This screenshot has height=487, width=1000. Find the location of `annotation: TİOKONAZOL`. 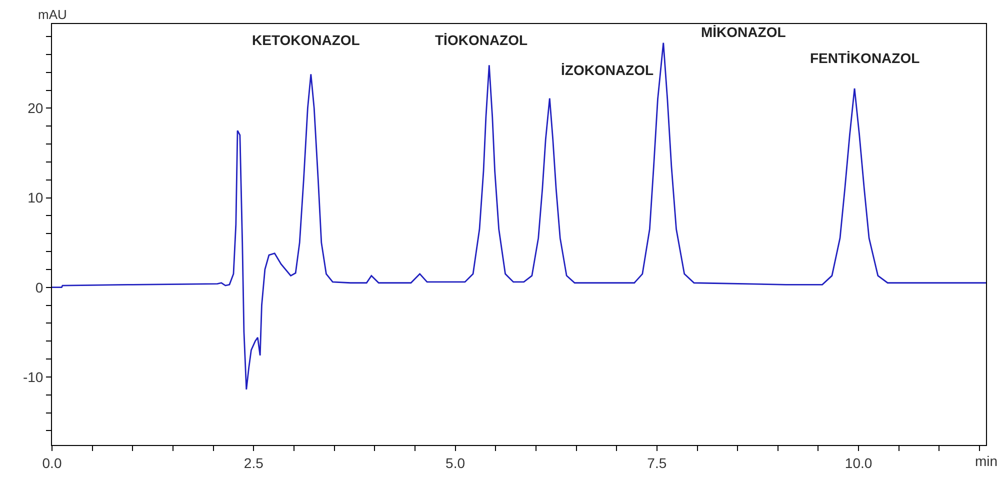

annotation: TİOKONAZOL is located at coordinates (481, 40).